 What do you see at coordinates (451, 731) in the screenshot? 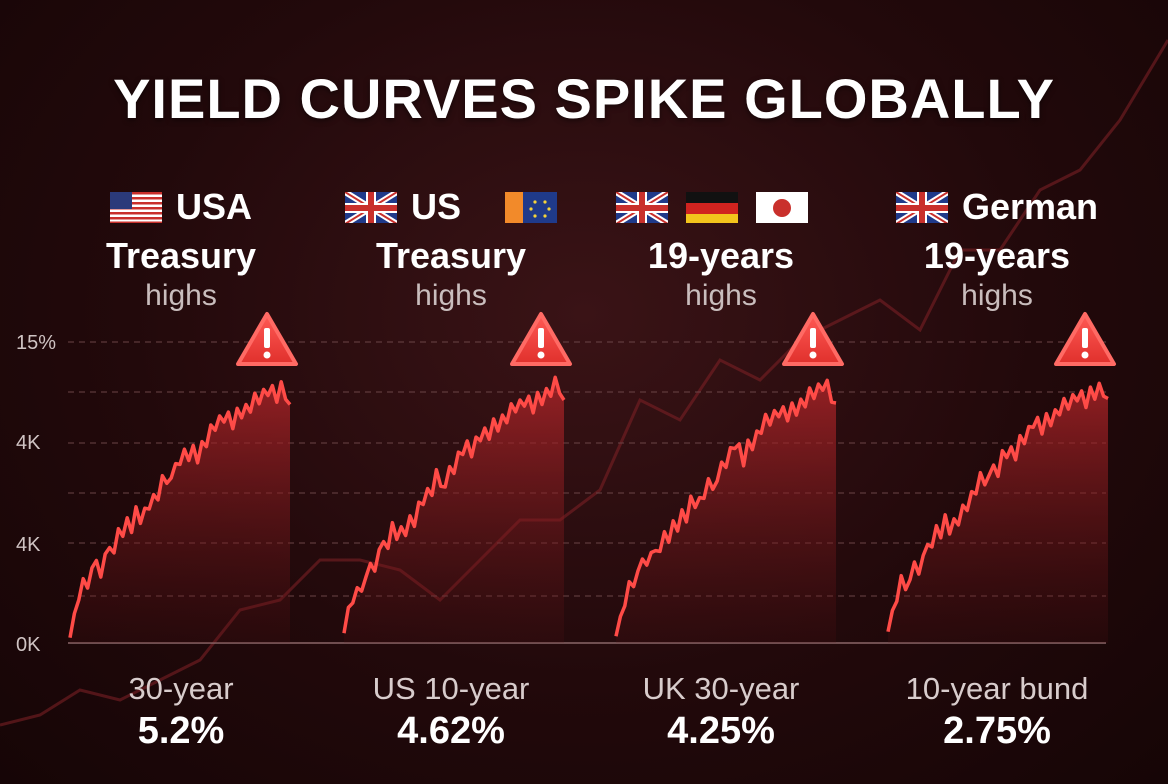
I see `yield-value: 4.62%` at bounding box center [451, 731].